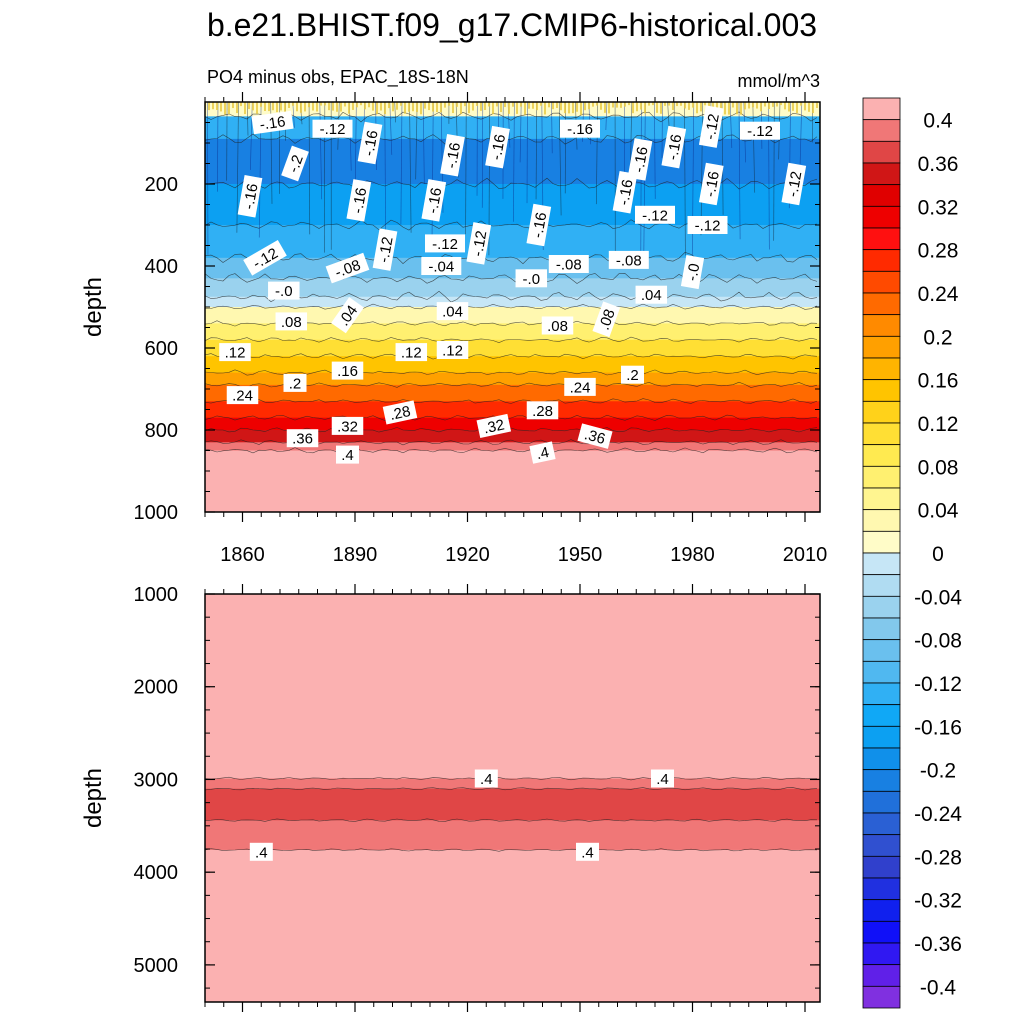 Image resolution: width=1024 pixels, height=1024 pixels. I want to click on lower-contour-lines, so click(511, 814).